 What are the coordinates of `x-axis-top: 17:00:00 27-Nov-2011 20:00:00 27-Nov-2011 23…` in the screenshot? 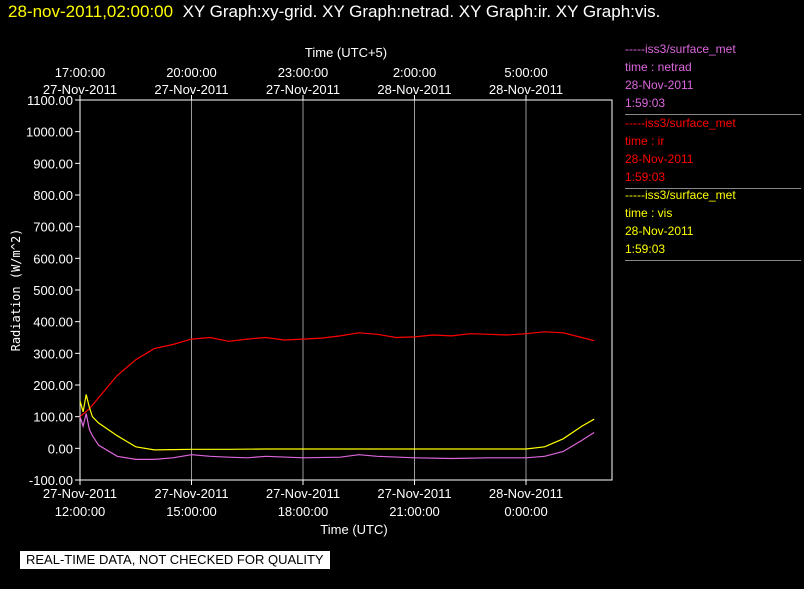 It's located at (303, 82).